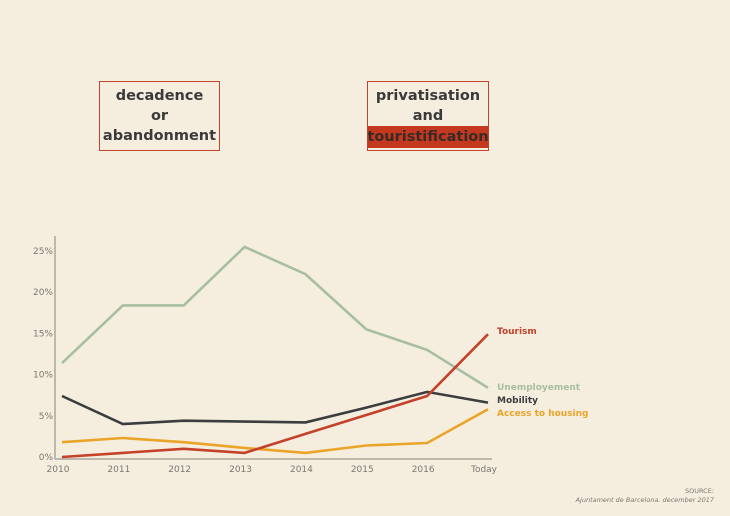 The height and width of the screenshot is (516, 730). What do you see at coordinates (43, 293) in the screenshot?
I see `y-tick-label: 20%` at bounding box center [43, 293].